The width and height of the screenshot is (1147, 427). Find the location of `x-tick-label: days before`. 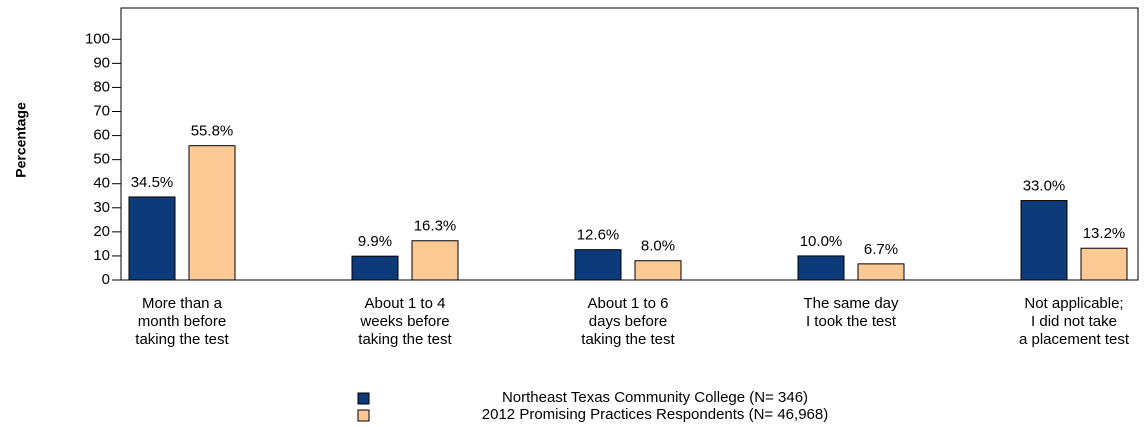

x-tick-label: days before is located at coordinates (628, 321).